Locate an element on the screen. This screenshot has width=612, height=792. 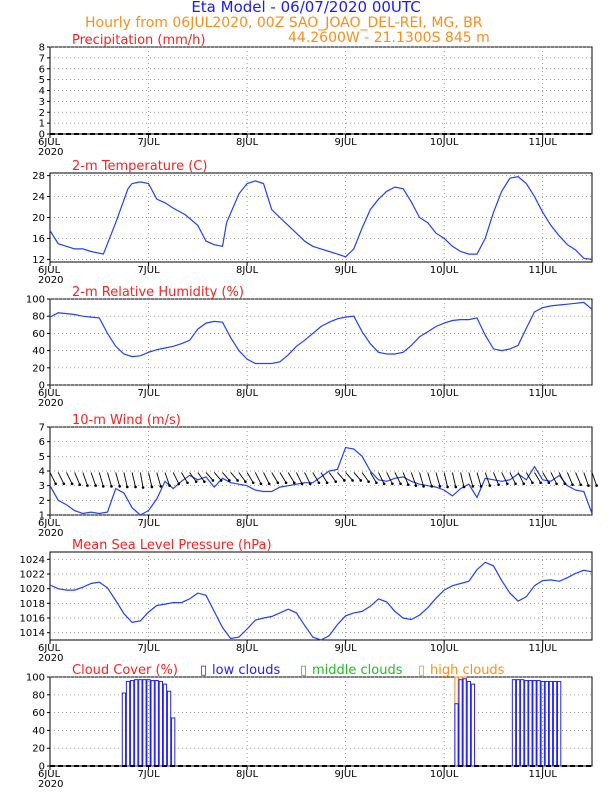
precip-title: Precipitation (mm/h) is located at coordinates (138, 40).